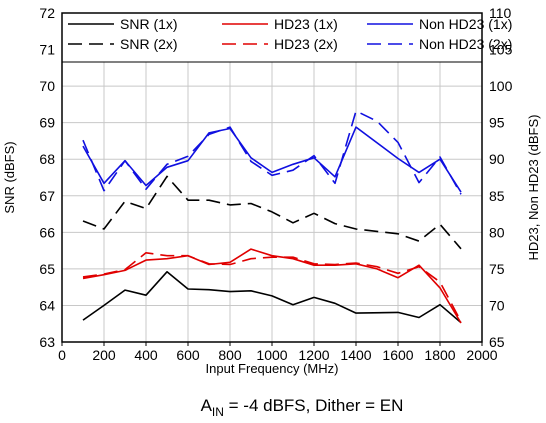  I want to click on y-left-tick-label: 63, so click(47, 342).